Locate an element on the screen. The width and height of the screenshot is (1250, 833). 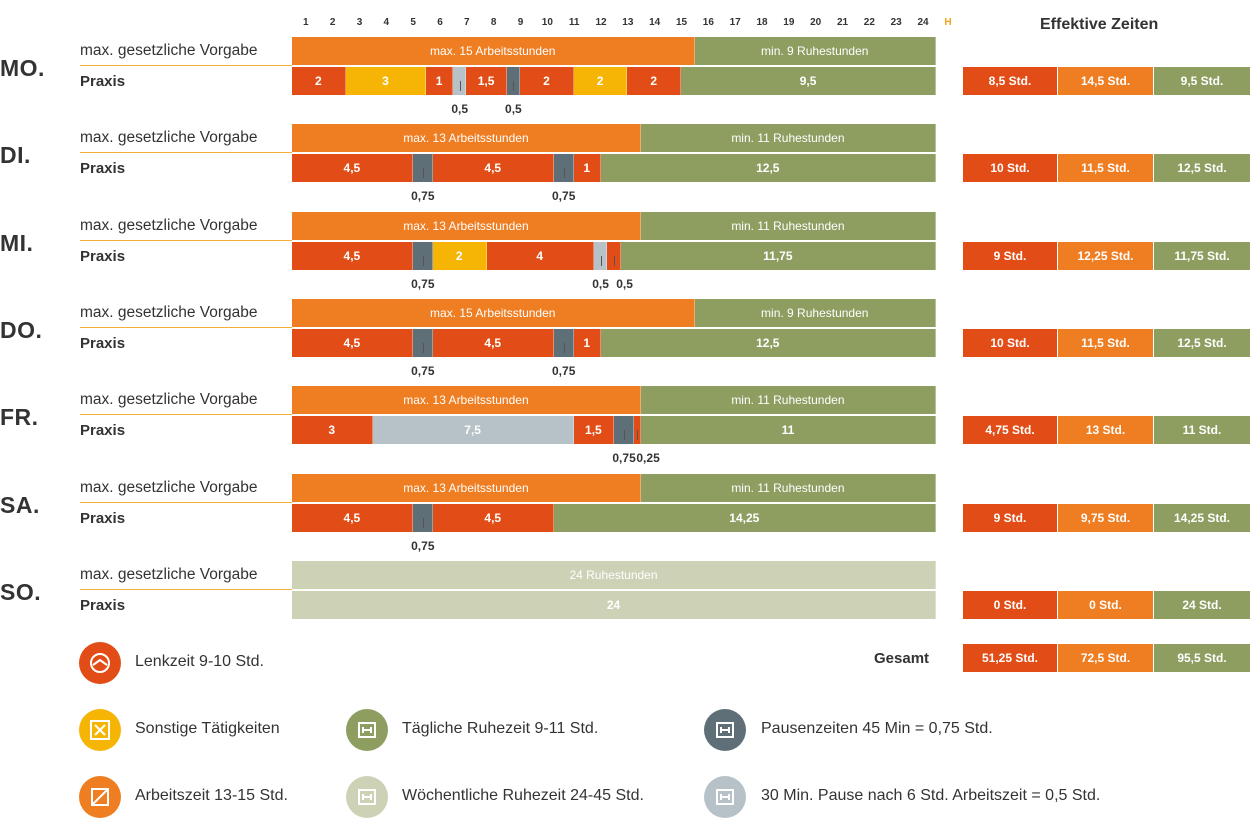
steering-wheel-icon is located at coordinates (100, 663).